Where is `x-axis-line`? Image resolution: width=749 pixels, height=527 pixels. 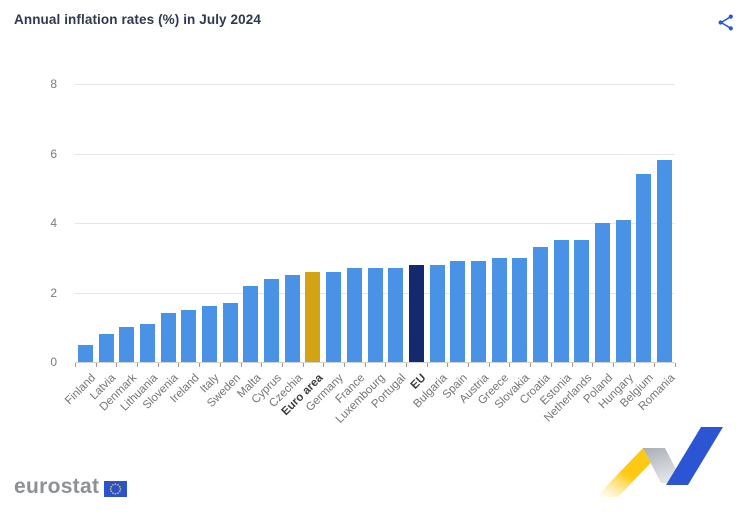
x-axis-line is located at coordinates (375, 362).